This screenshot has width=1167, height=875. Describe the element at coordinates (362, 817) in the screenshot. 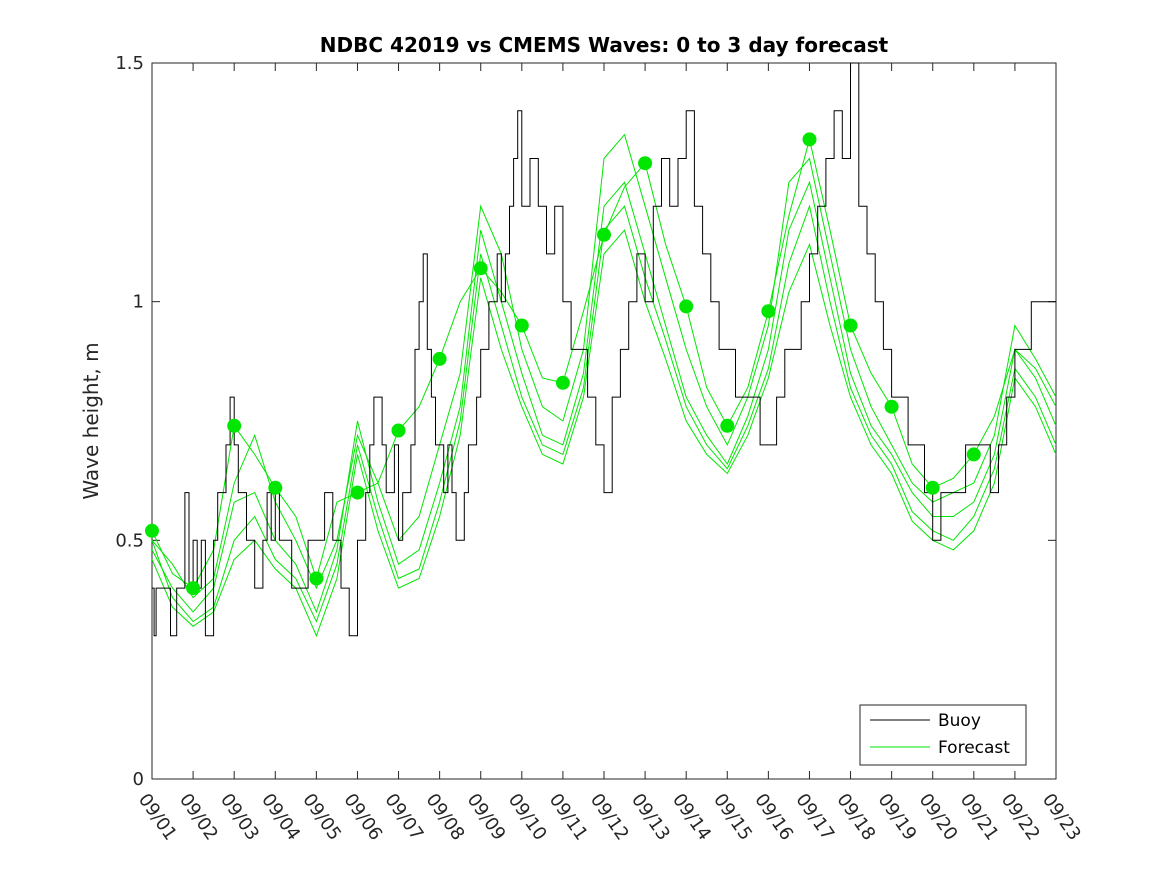

I see `x-tick-label: 09/06` at that location.